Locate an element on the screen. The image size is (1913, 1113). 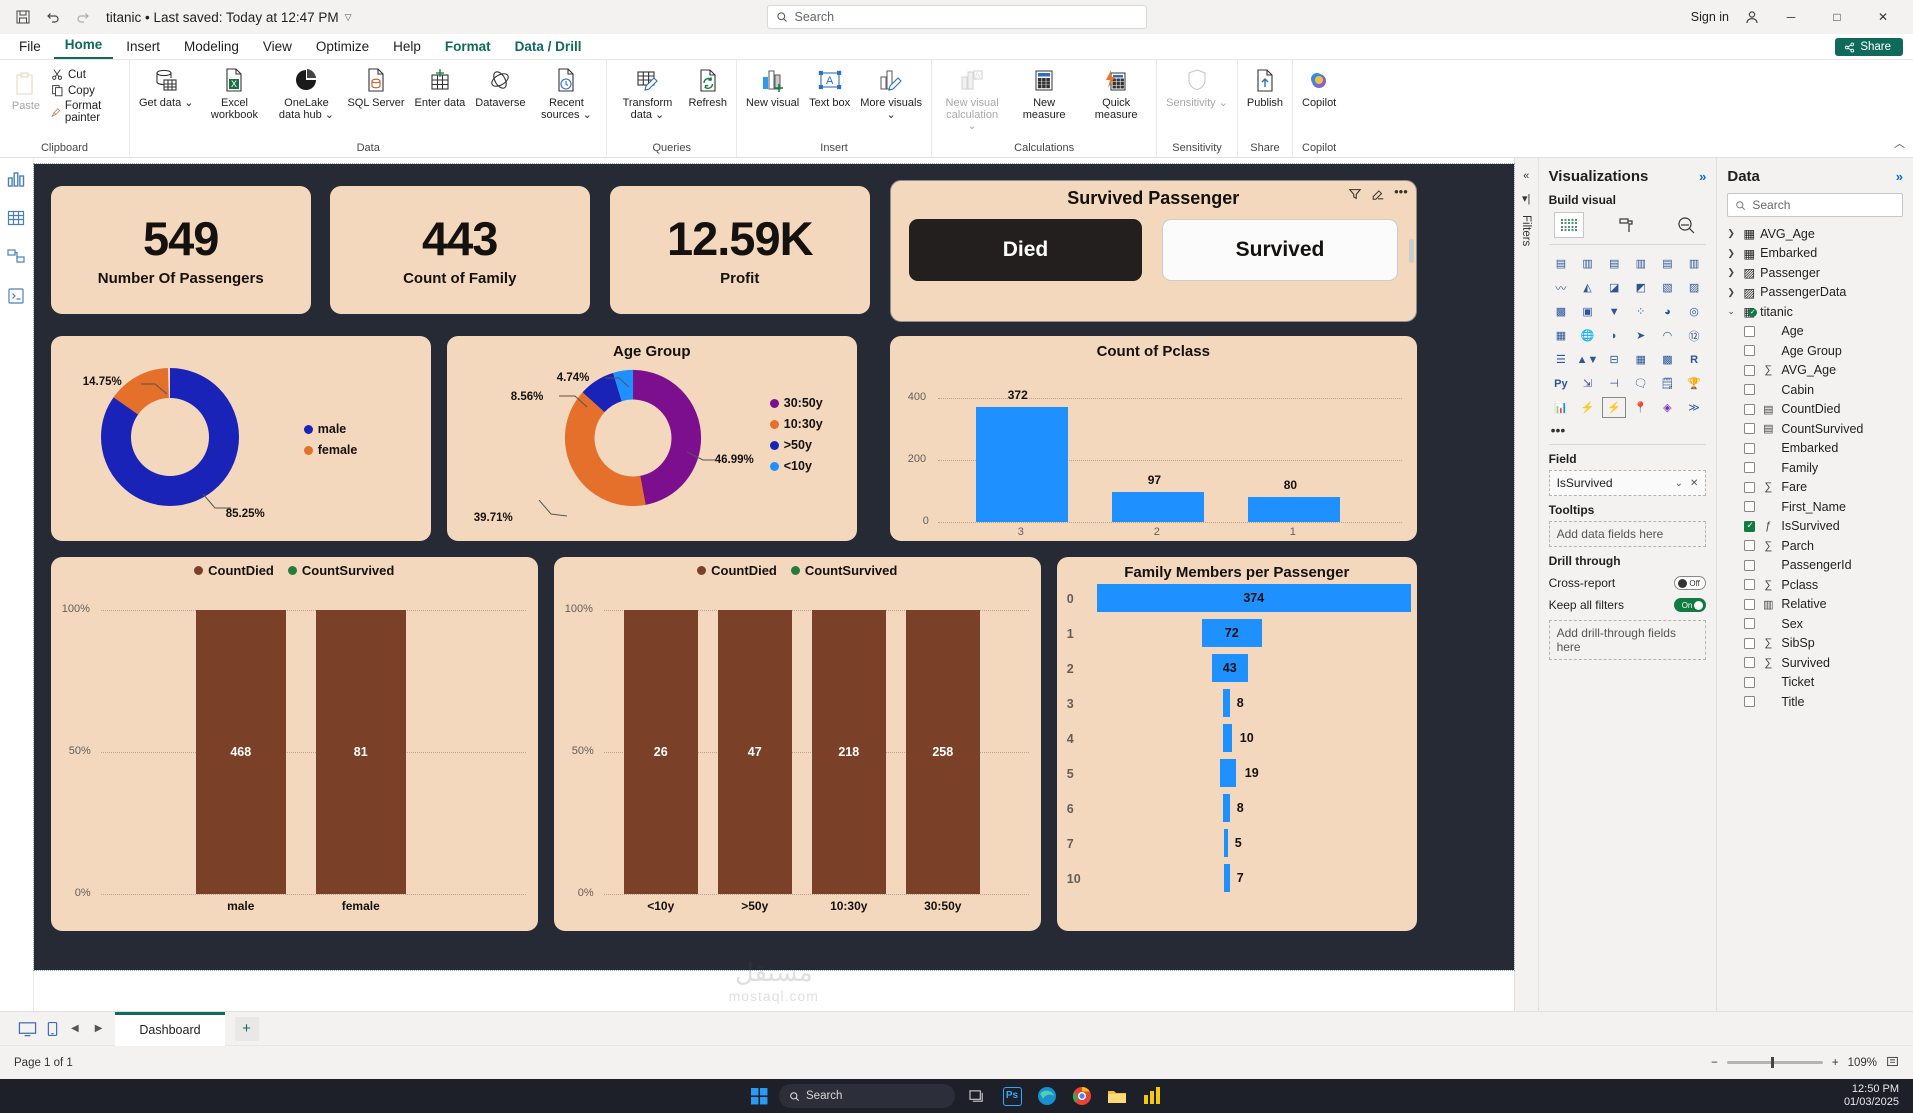
model-view-icon is located at coordinates (16, 258).